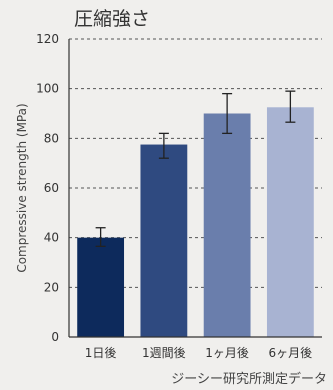  I want to click on y-tick-label: 80, so click(51, 138).